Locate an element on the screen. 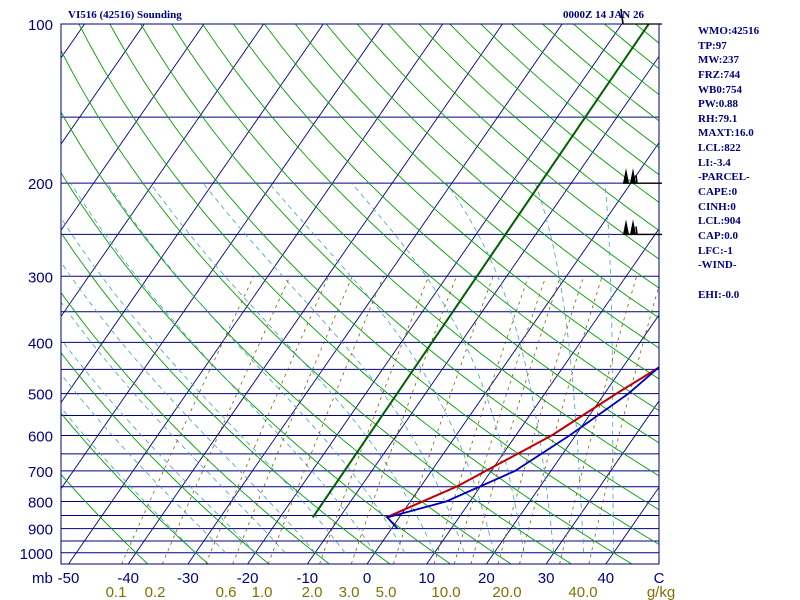 The height and width of the screenshot is (600, 800). stat-line: TP:97 is located at coordinates (712, 45).